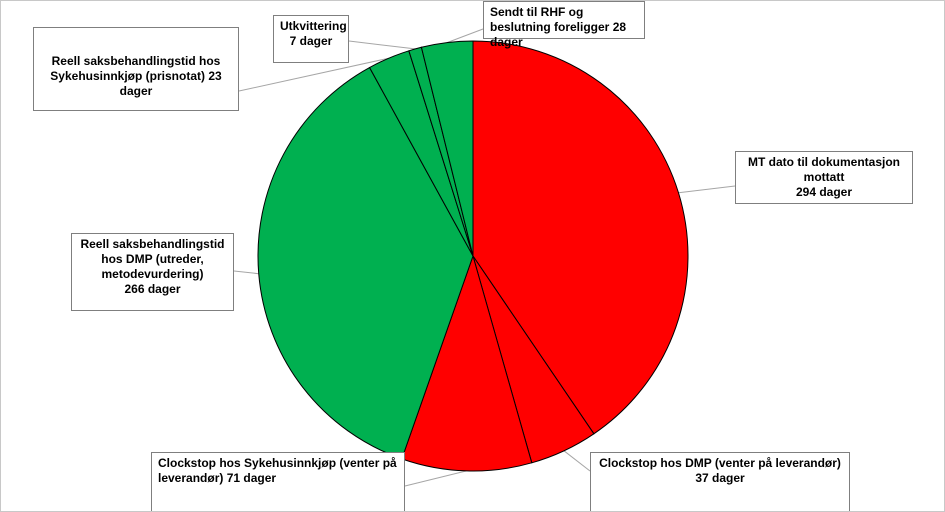  Describe the element at coordinates (720, 463) in the screenshot. I see `data-label-name: Clockstop hos DMP (venter på leverandør)` at that location.